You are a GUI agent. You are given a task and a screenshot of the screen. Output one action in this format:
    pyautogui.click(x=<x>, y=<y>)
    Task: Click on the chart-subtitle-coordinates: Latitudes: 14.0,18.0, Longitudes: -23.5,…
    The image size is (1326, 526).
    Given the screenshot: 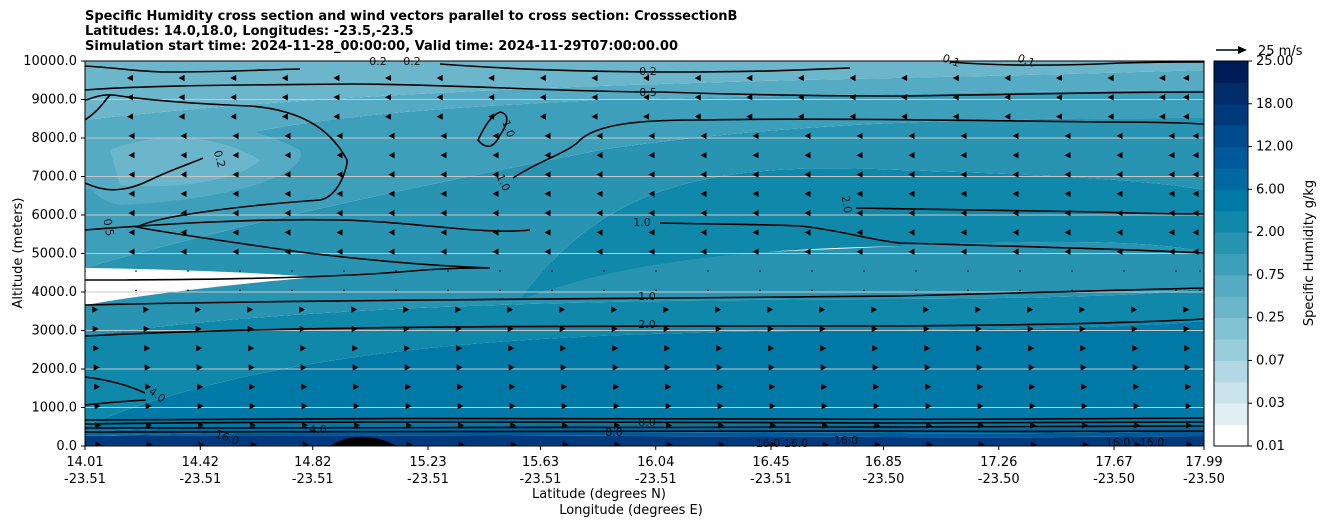 What is the action you would take?
    pyautogui.click(x=249, y=31)
    